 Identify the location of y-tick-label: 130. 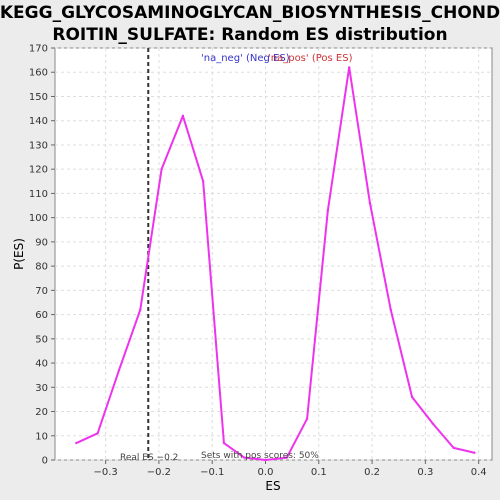
(38, 145).